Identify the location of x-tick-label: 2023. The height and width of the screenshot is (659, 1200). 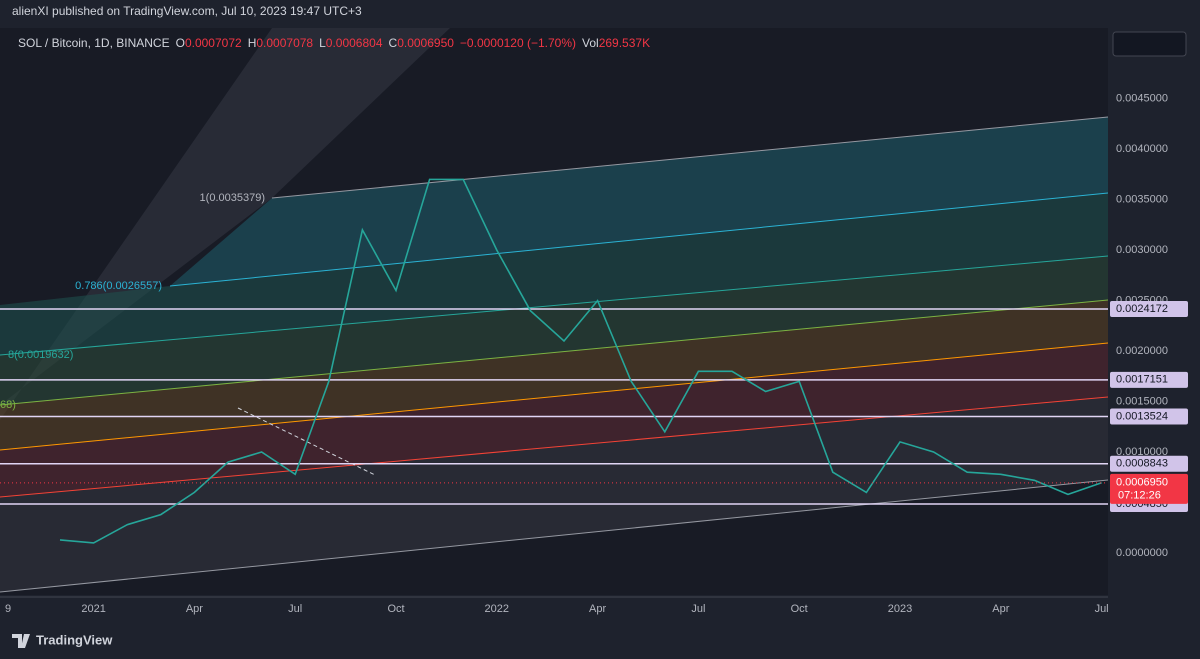
(900, 609).